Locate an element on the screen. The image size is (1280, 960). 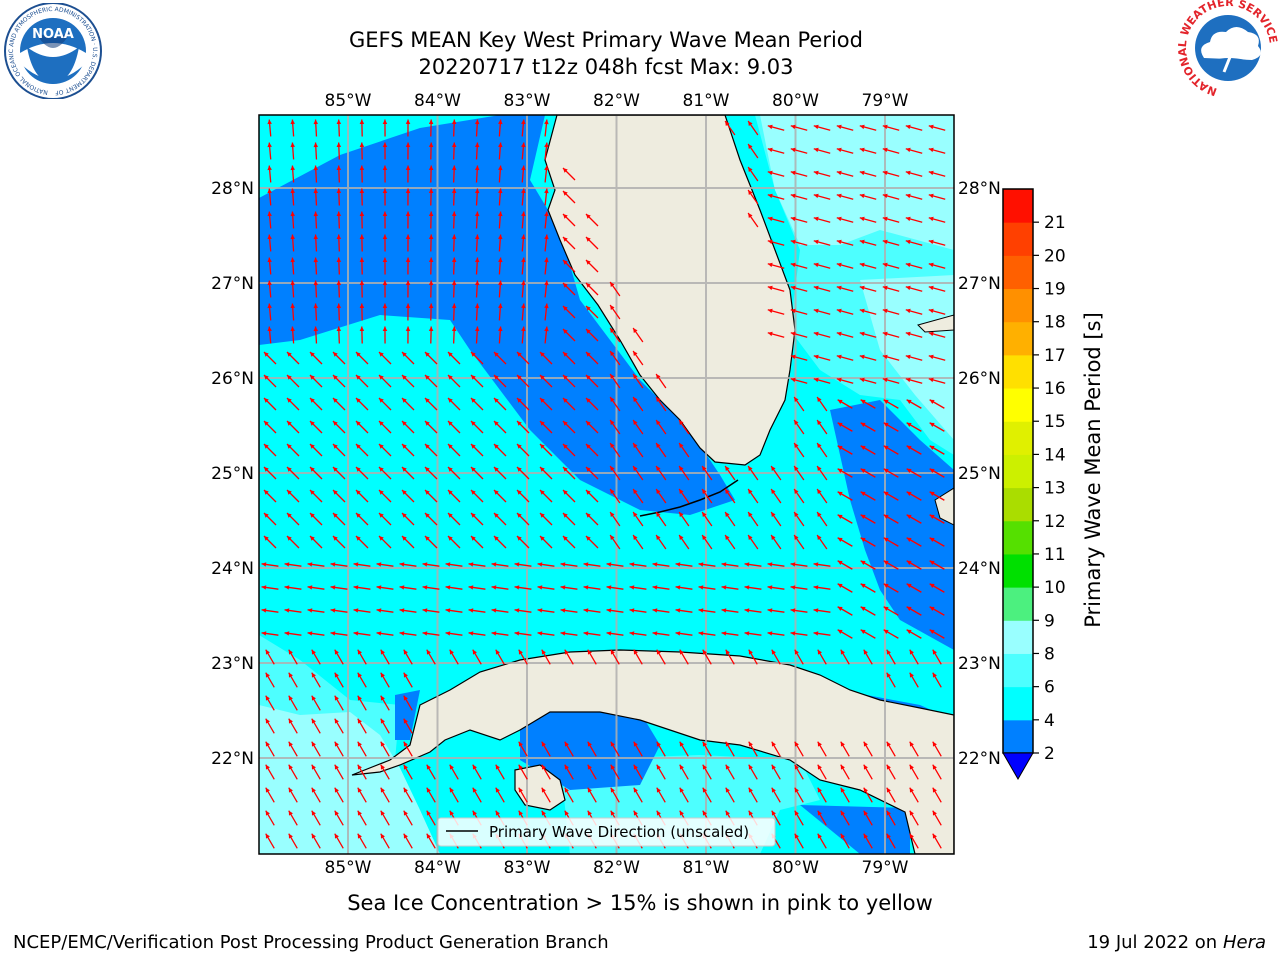
colorbar-tick-label: 16 is located at coordinates (1055, 389).